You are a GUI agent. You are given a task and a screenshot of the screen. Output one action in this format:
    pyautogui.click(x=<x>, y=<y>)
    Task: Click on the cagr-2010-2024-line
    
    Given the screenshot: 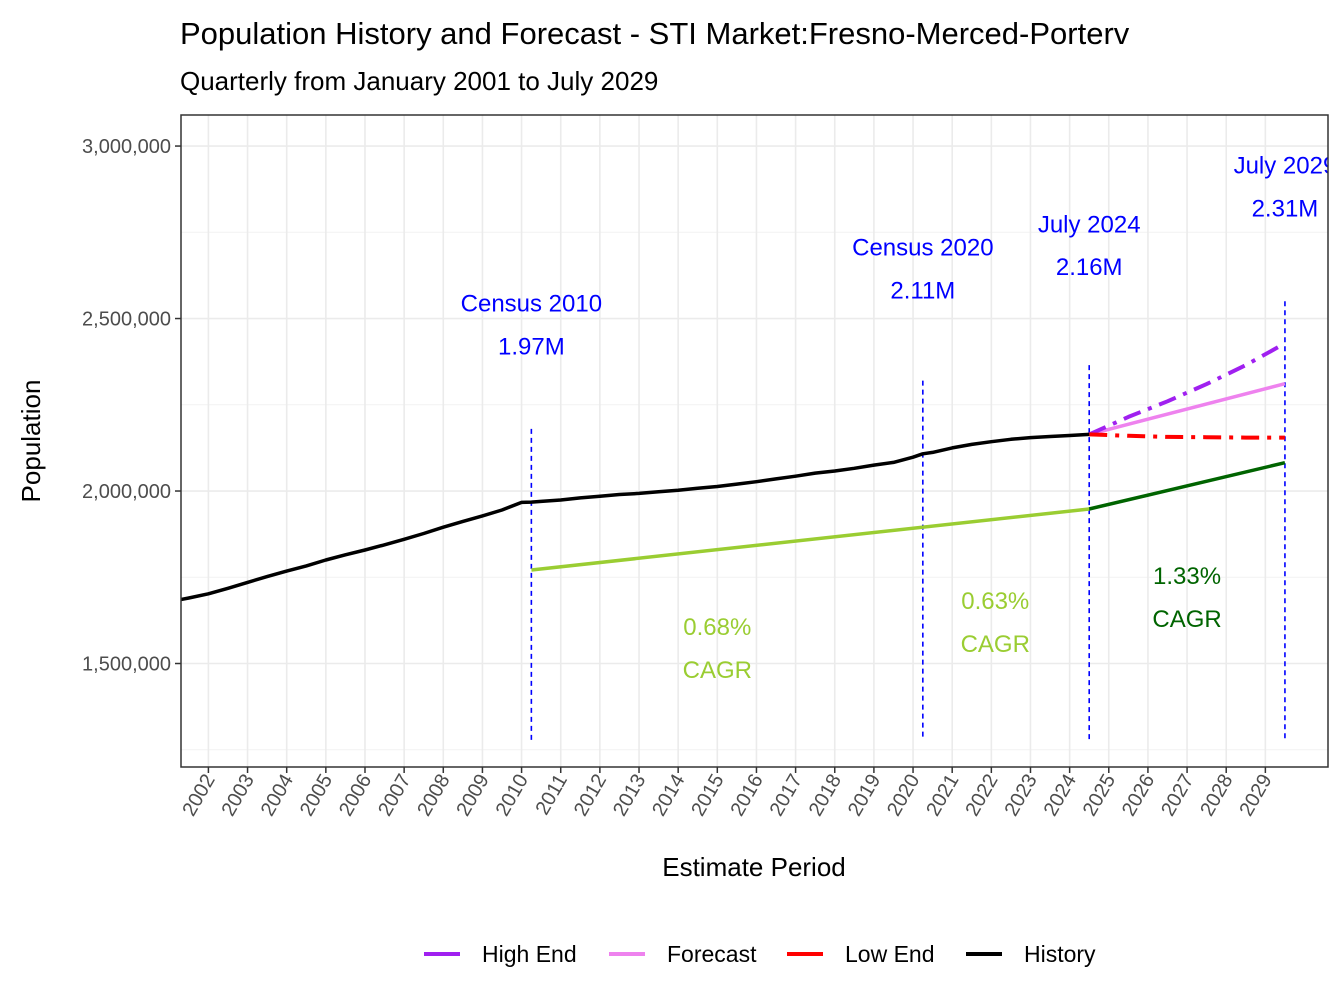 What is the action you would take?
    pyautogui.click(x=810, y=539)
    